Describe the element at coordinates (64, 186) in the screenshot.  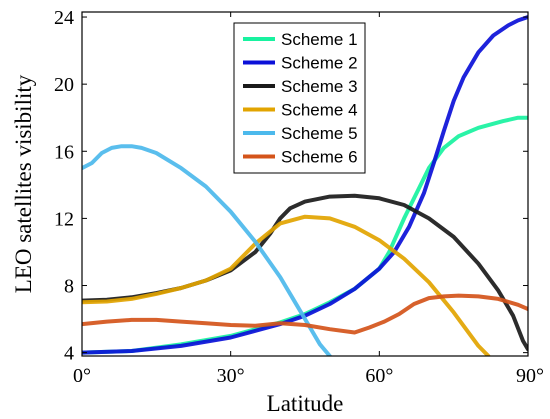
I see `y-tick-labels: 4 8 12 16 20 24` at that location.